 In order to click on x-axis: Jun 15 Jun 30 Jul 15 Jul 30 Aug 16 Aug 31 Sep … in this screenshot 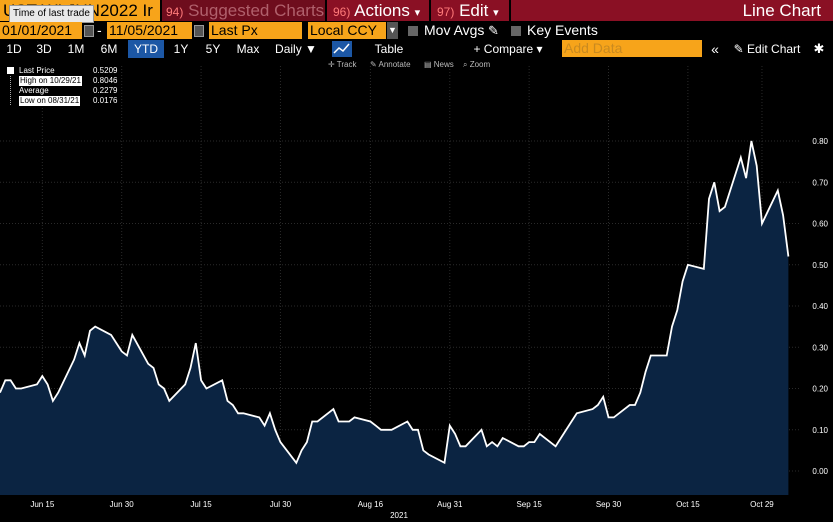, I will do `click(402, 510)`.